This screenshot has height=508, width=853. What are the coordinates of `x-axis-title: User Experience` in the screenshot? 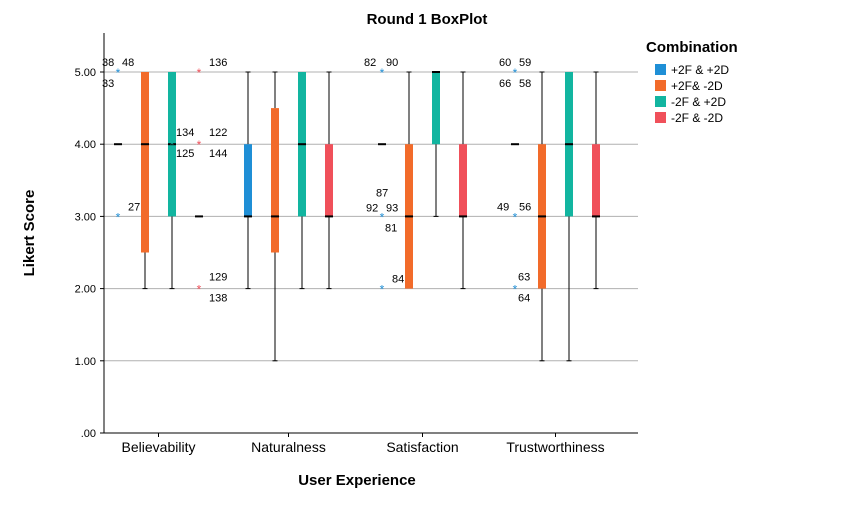 It's located at (357, 480).